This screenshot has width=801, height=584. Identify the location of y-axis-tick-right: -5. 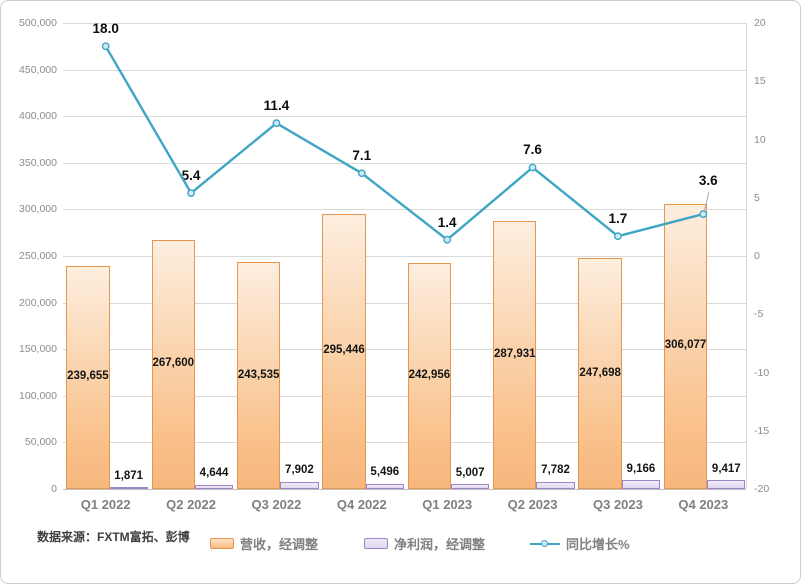
(759, 314).